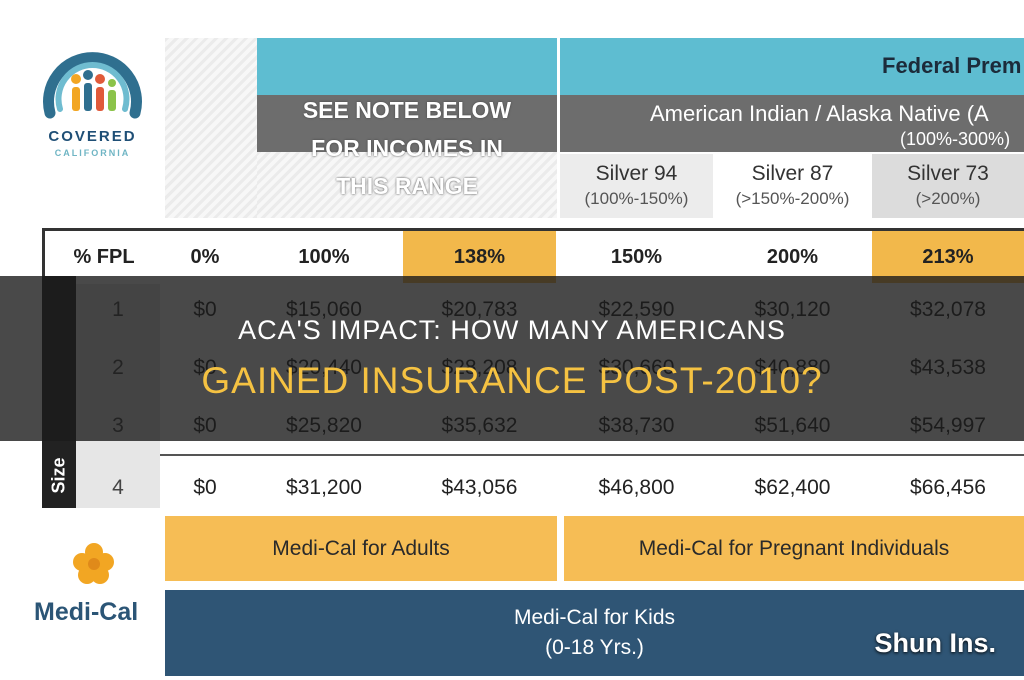 Image resolution: width=1024 pixels, height=680 pixels. I want to click on table-left-border, so click(43, 256).